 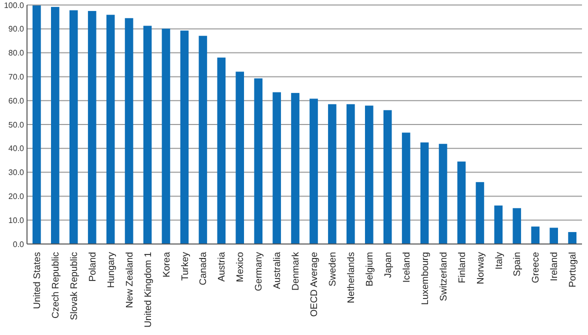 What do you see at coordinates (406, 267) in the screenshot?
I see `x-tick-label: Iceland` at bounding box center [406, 267].